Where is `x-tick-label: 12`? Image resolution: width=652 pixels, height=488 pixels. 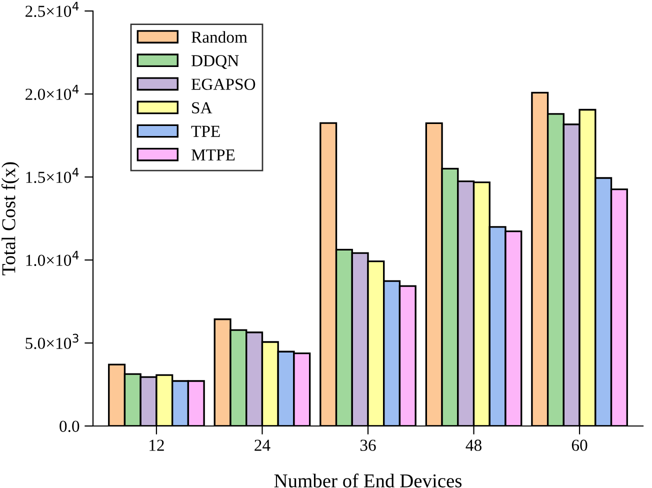 x-tick-label: 12 is located at coordinates (157, 445).